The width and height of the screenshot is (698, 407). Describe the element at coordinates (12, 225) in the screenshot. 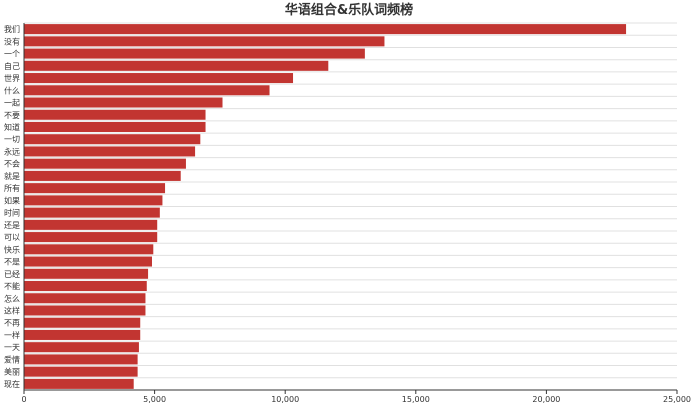

I see `category-label: 还是` at that location.